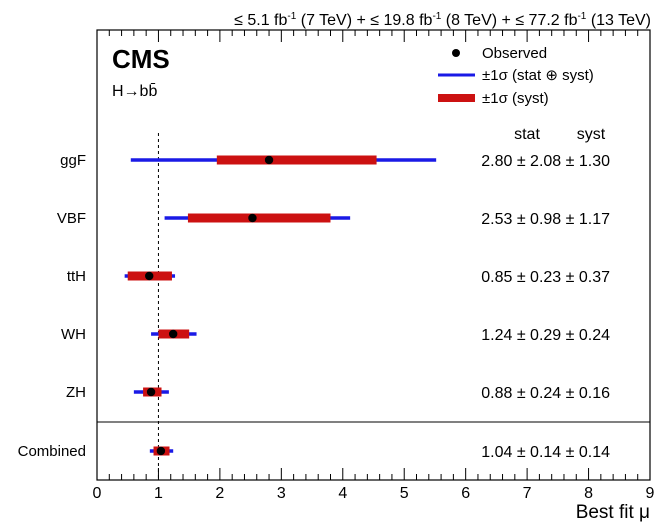 The width and height of the screenshot is (657, 525). Describe the element at coordinates (73, 160) in the screenshot. I see `category-label: ggF` at that location.